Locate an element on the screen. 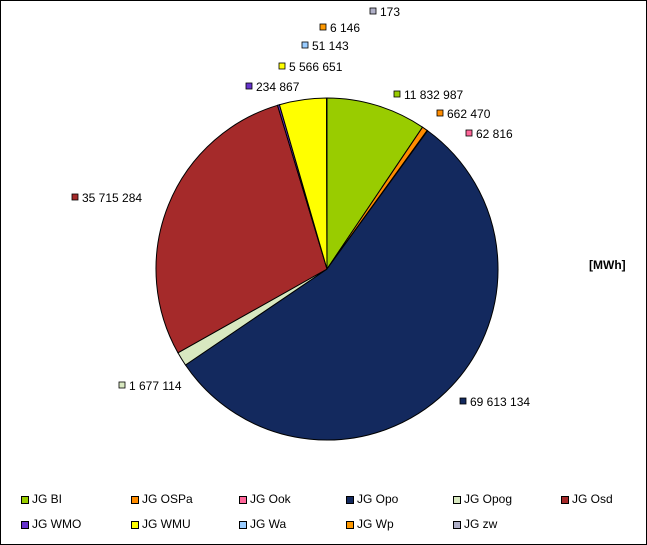 The image size is (647, 545). data-label: 69 613 134 is located at coordinates (500, 402).